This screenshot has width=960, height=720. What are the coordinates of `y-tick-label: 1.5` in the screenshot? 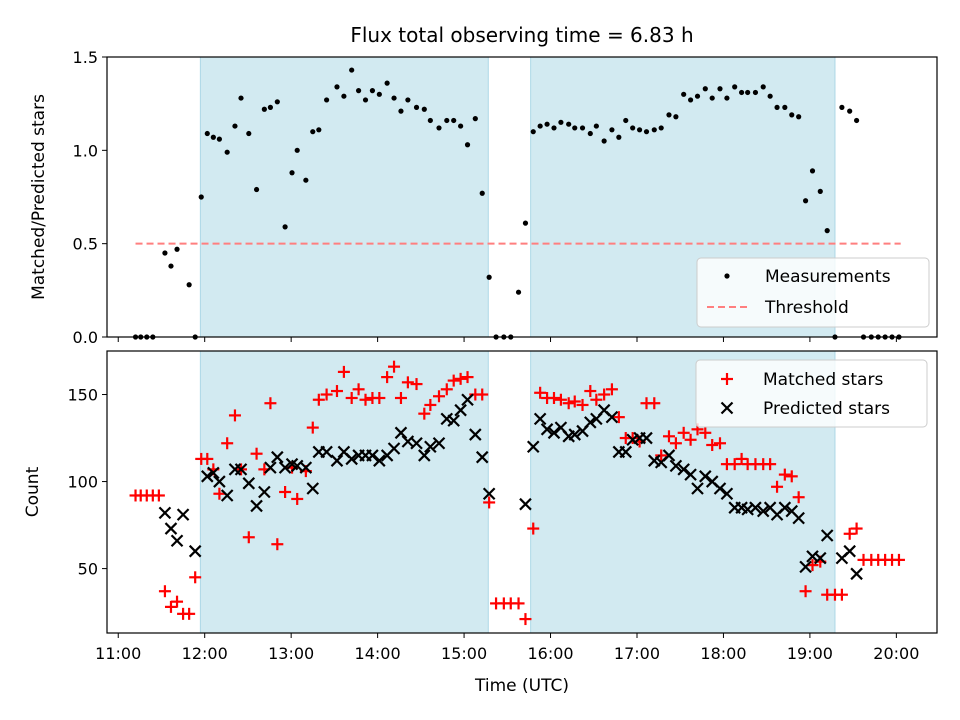 It's located at (85, 57).